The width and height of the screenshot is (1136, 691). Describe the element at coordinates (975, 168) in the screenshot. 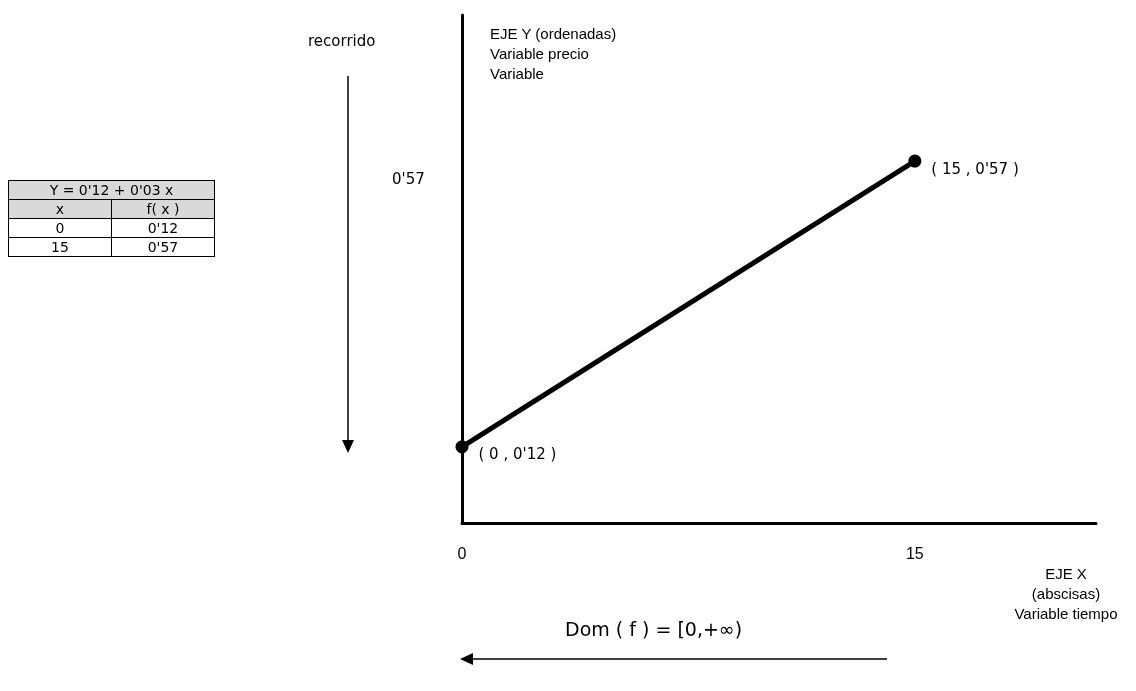

I see `data-label: ( 15 , 0'57 )` at that location.